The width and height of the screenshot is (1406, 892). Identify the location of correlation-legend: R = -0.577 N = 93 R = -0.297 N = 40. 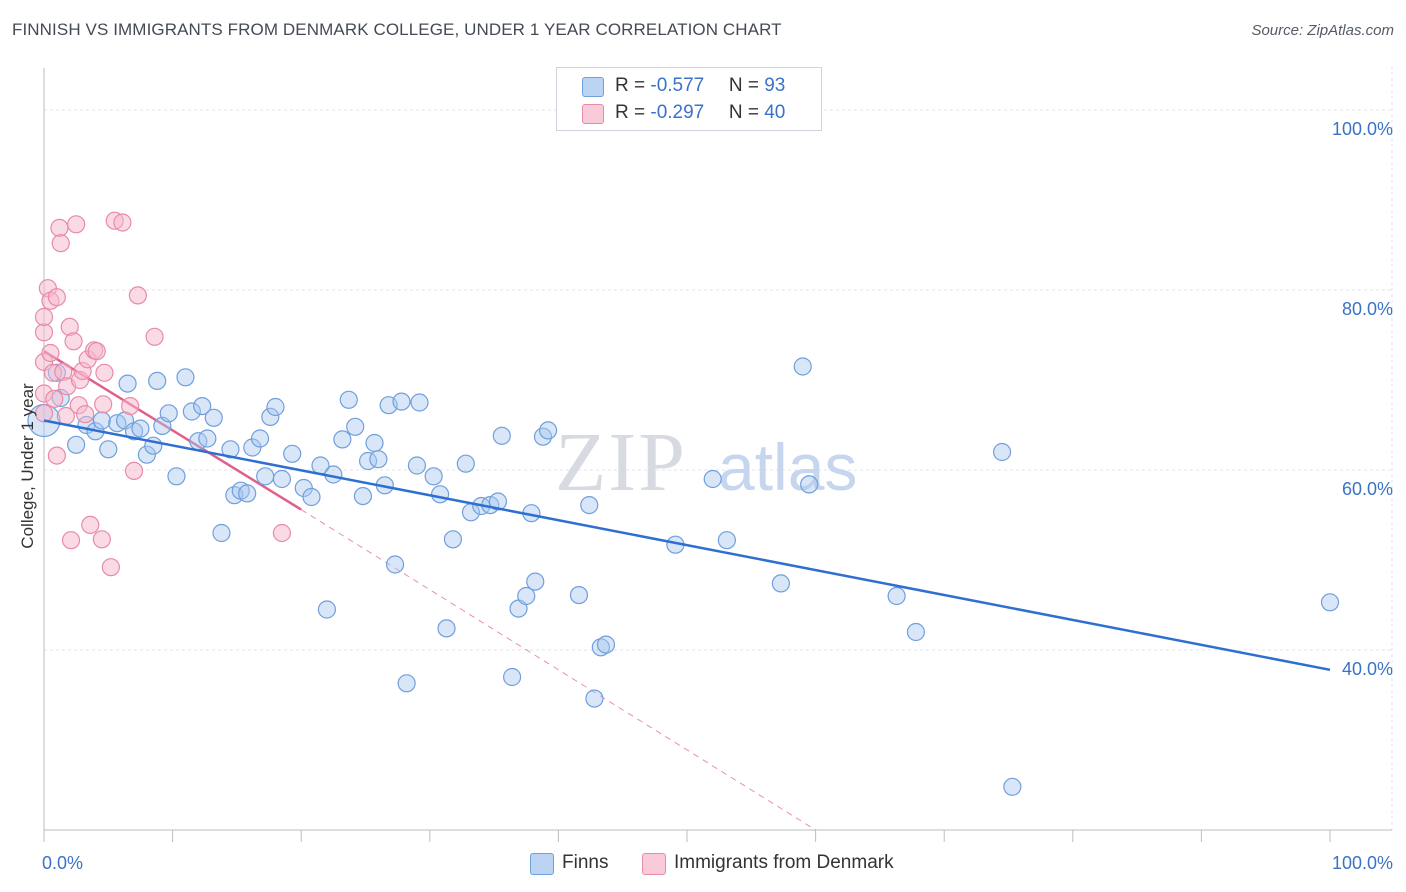
(689, 99).